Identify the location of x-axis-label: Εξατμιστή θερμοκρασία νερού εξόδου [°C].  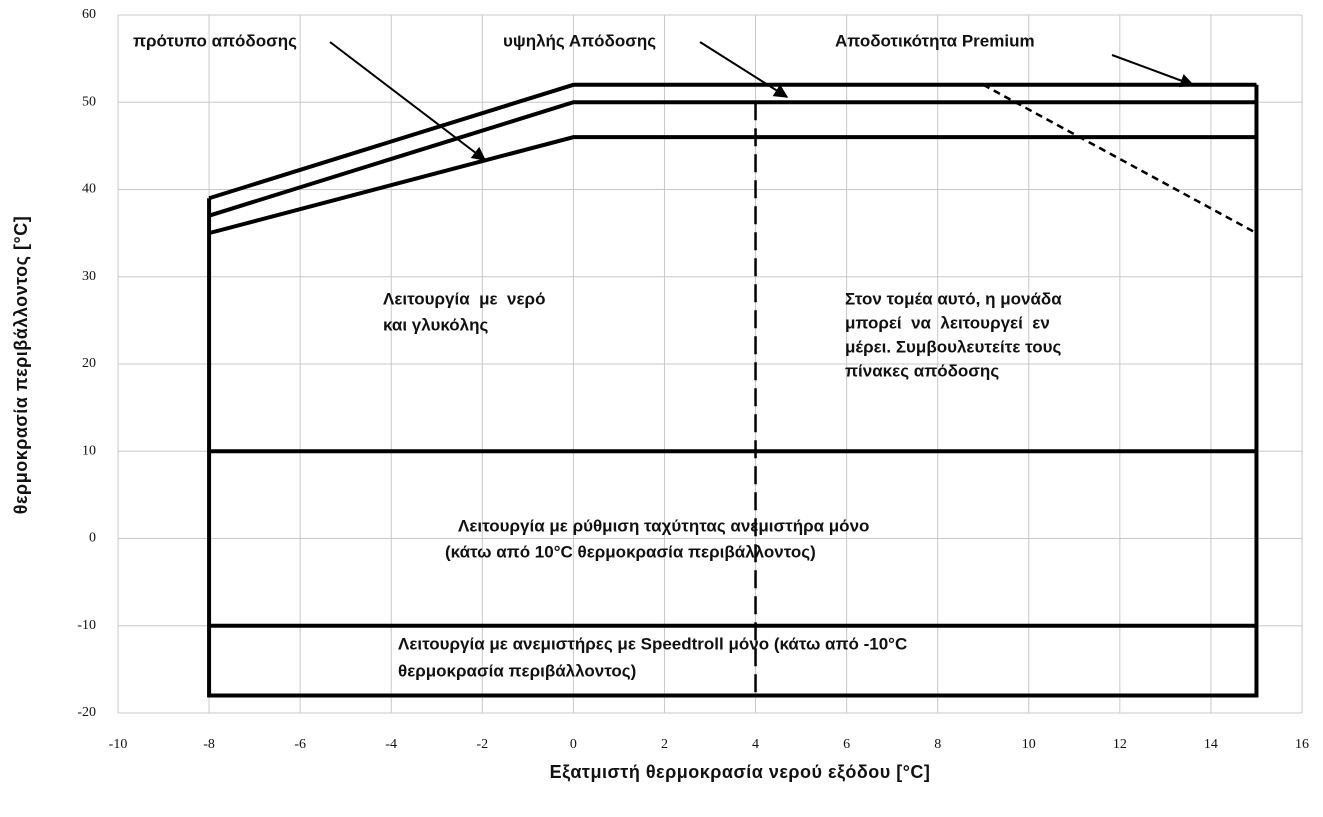
(740, 772).